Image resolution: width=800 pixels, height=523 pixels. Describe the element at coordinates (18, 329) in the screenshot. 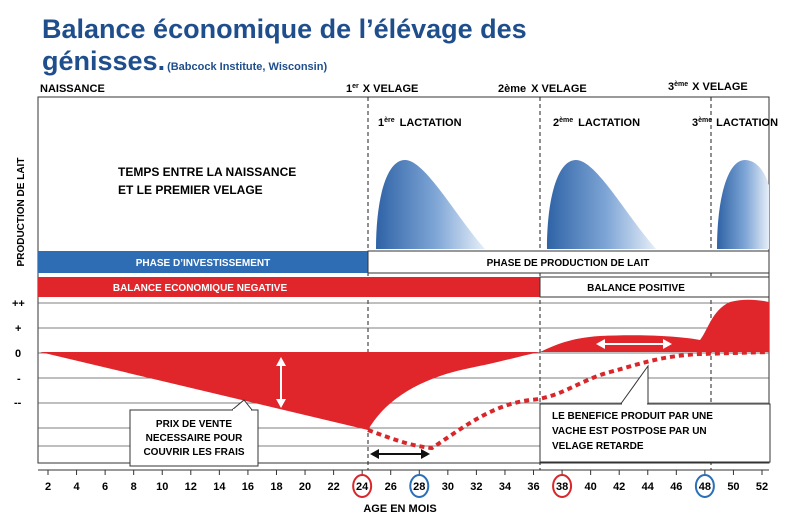

I see `scale-plus: +` at that location.